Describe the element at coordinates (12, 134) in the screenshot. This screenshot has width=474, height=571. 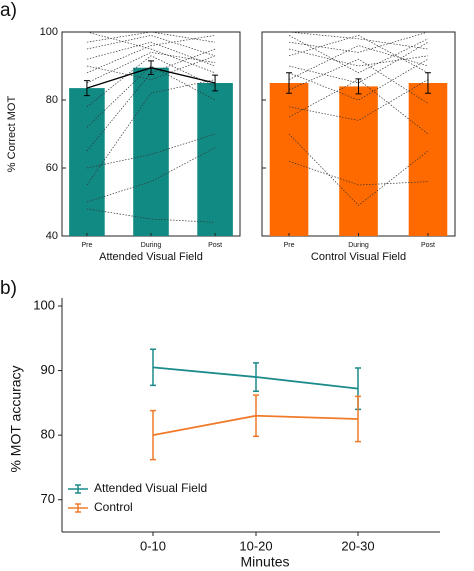
I see `y-axis-label: % Correct MOT` at that location.